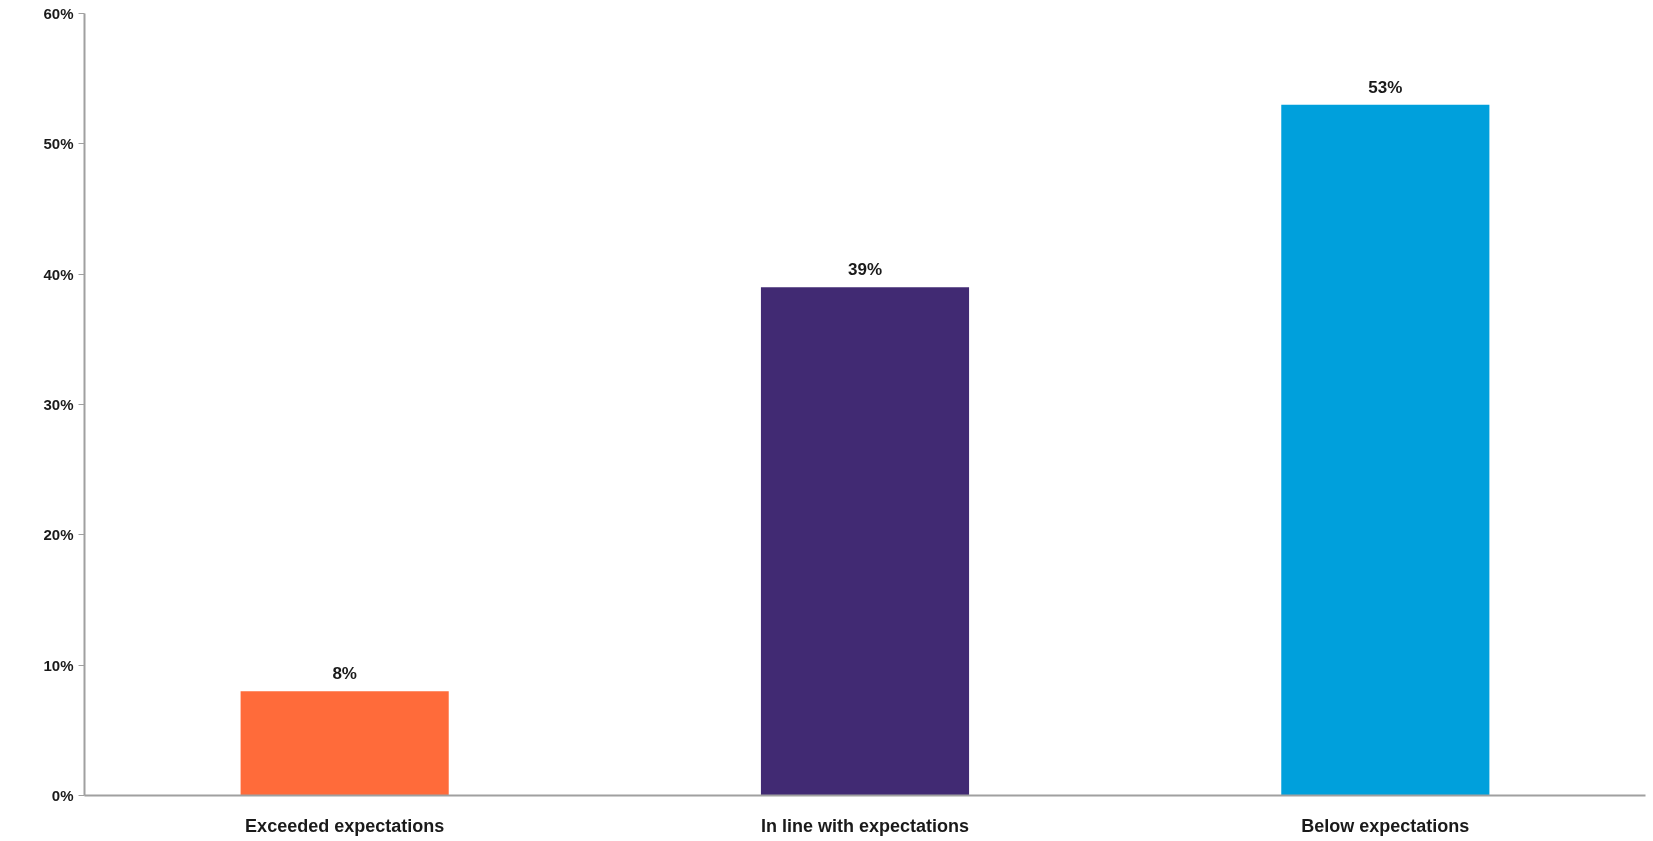 The width and height of the screenshot is (1653, 841). Describe the element at coordinates (58, 535) in the screenshot. I see `y-tick-label: 20%` at that location.